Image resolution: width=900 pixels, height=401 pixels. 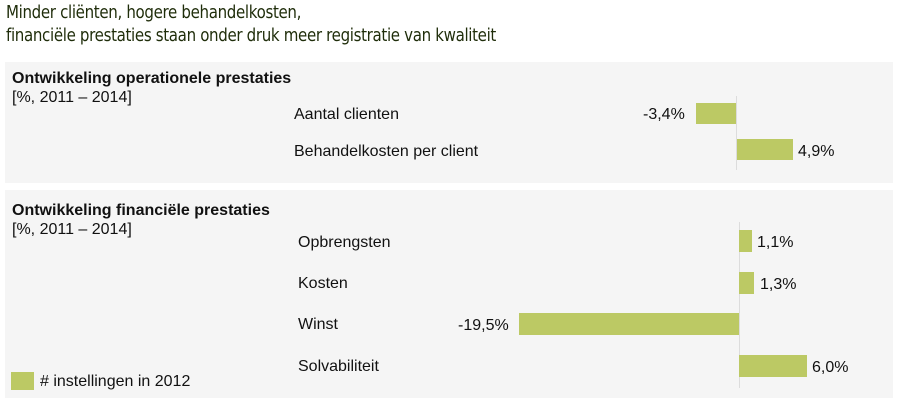 What do you see at coordinates (716, 113) in the screenshot?
I see `bar-aantal-clienten` at bounding box center [716, 113].